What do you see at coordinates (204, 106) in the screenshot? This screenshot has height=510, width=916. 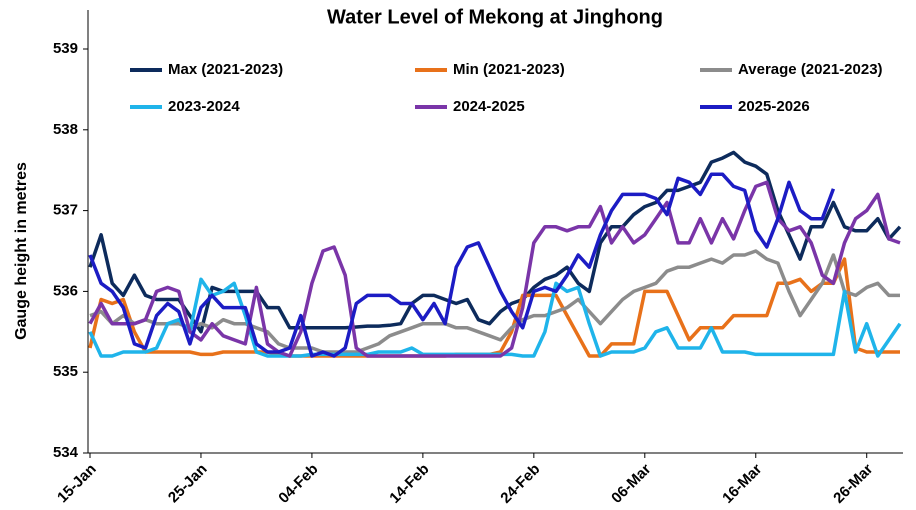 I see `legend-label: 2023-2024` at bounding box center [204, 106].